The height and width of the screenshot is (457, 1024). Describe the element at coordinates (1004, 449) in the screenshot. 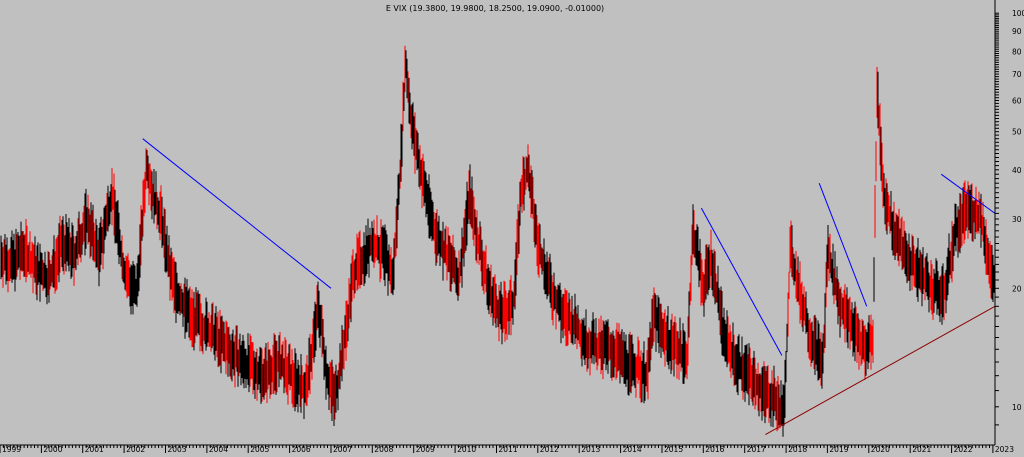

I see `x-tick-label: 2023` at that location.